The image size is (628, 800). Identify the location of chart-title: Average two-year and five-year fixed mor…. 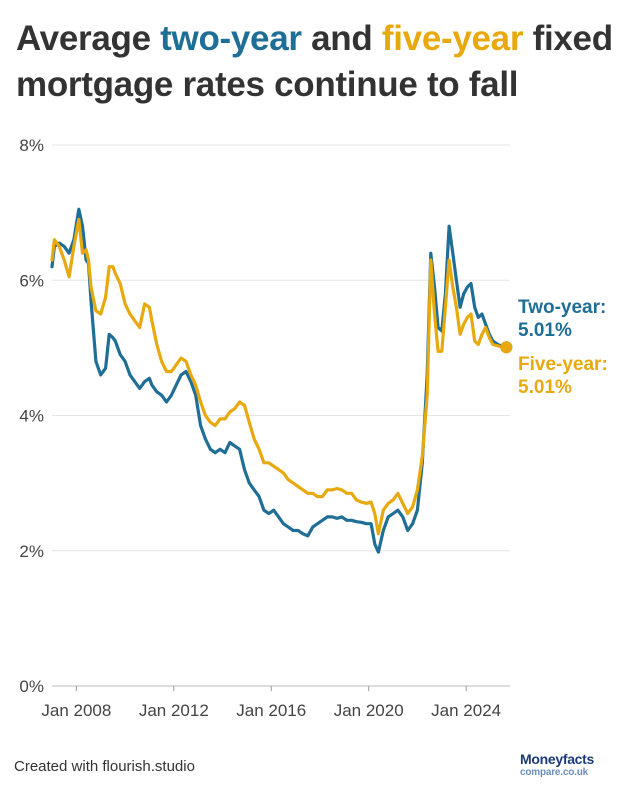
(316, 62).